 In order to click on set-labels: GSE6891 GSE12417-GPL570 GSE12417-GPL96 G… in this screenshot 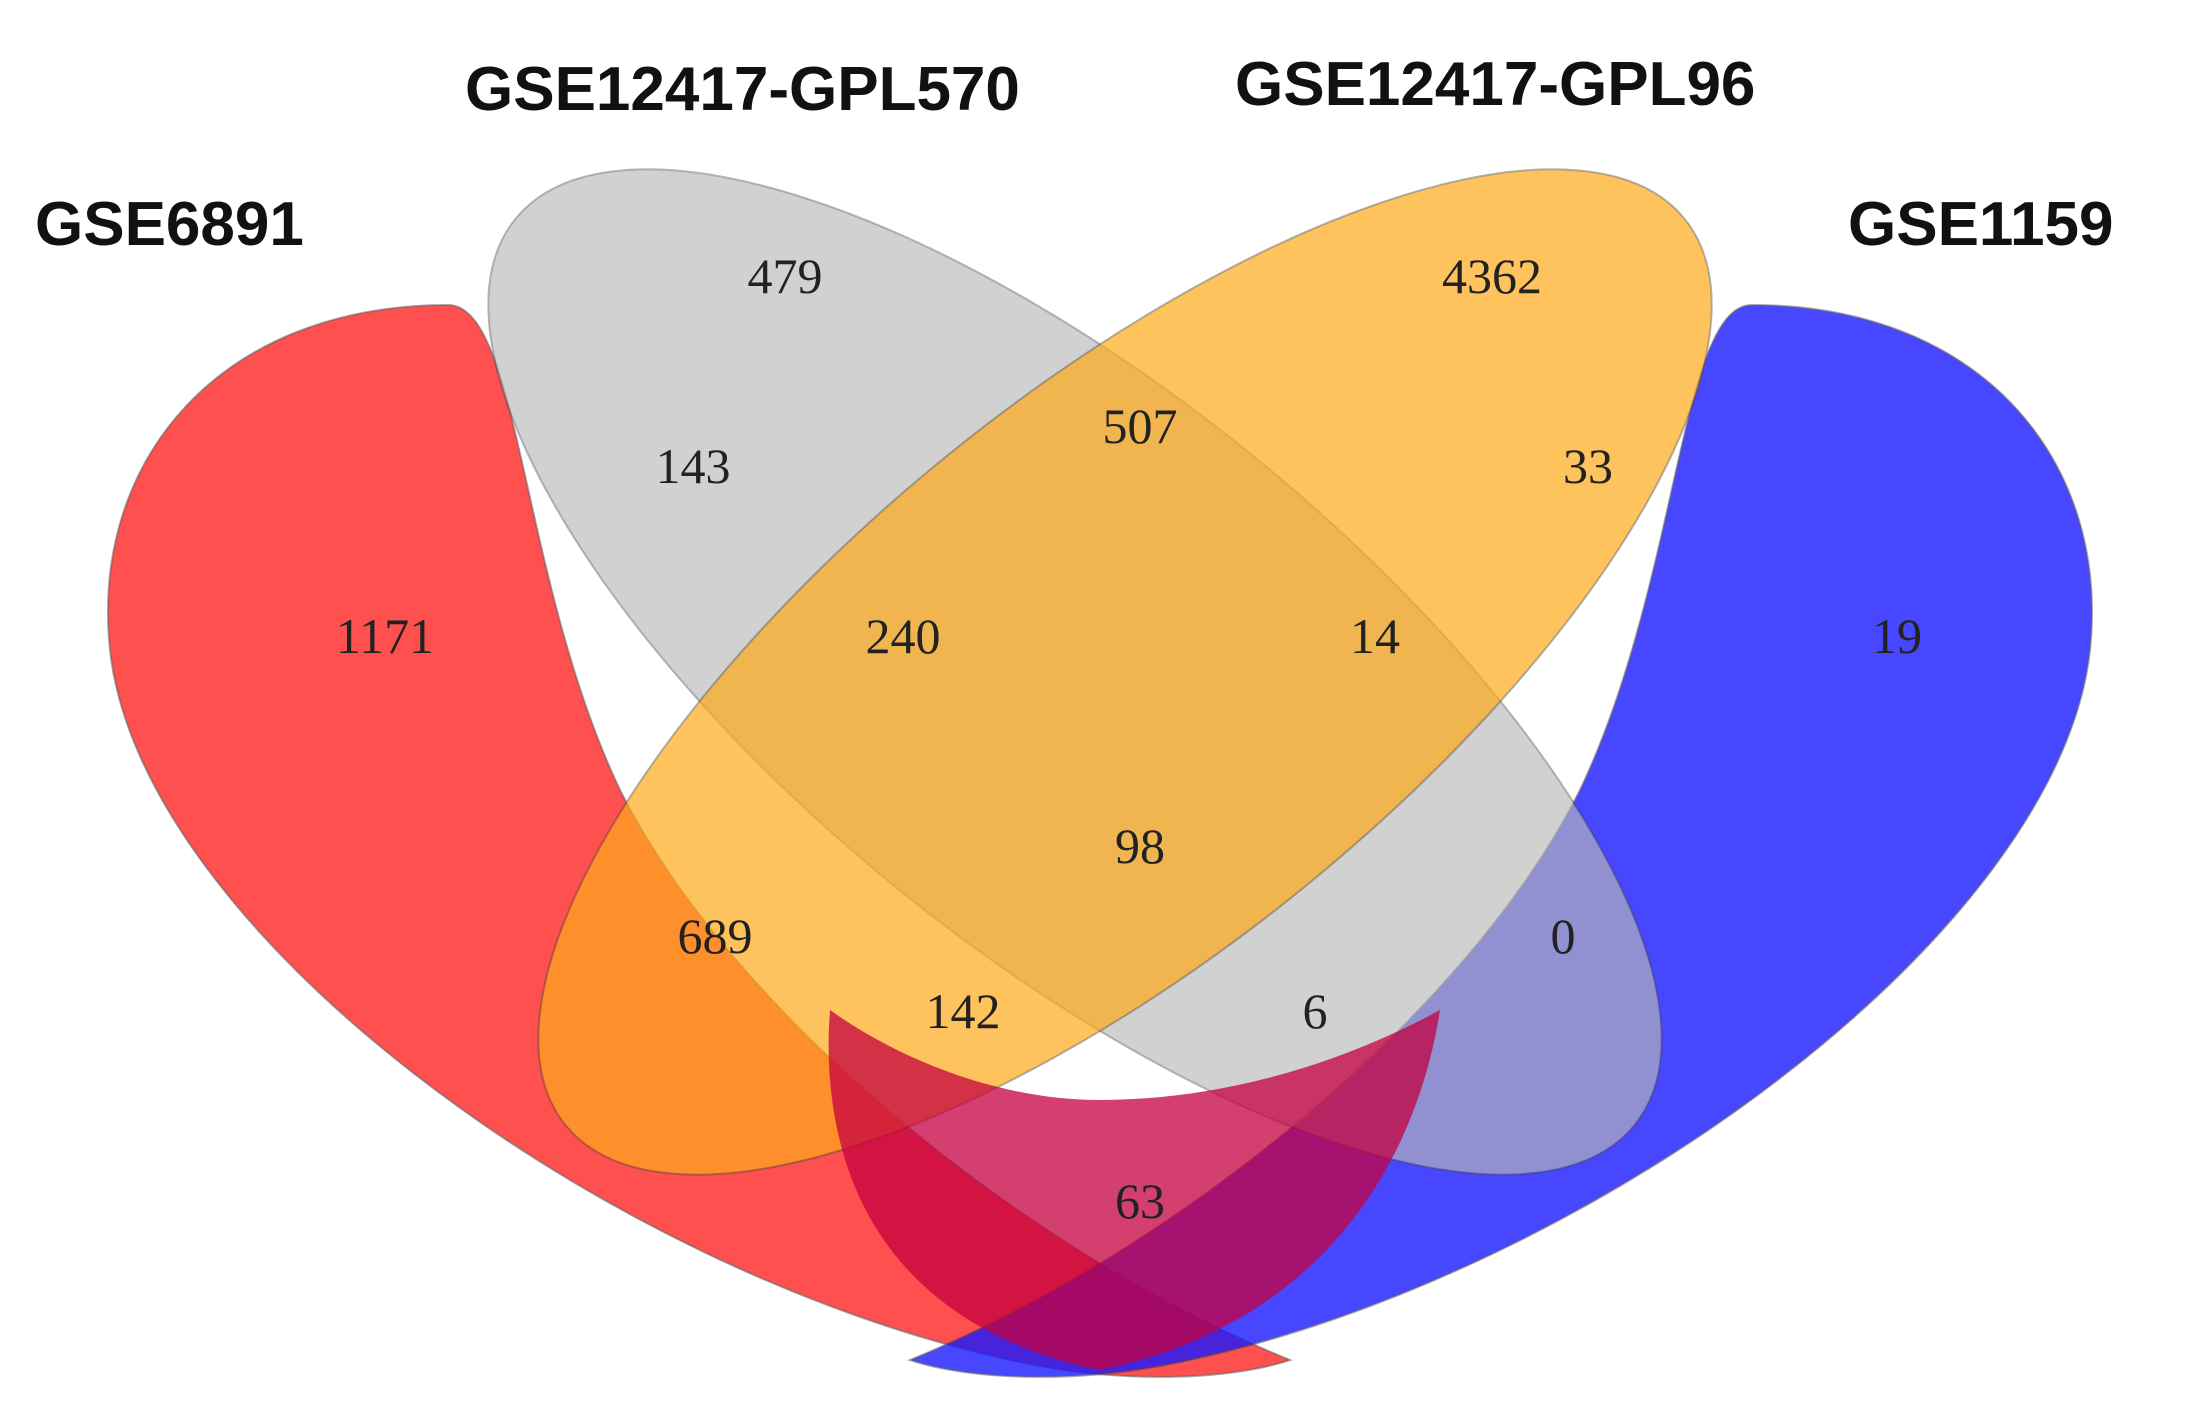, I will do `click(1074, 154)`.